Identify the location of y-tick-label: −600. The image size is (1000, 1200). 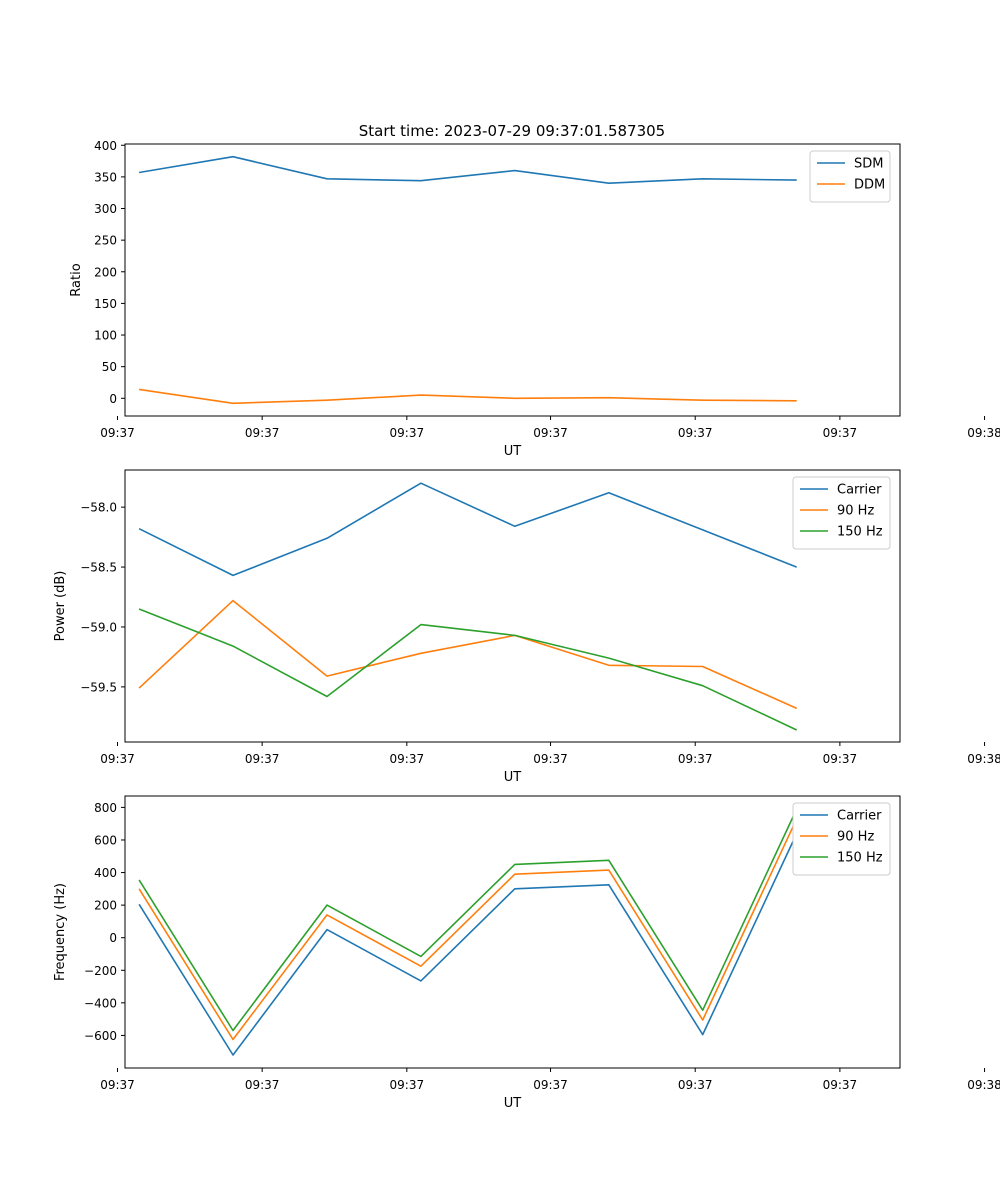
(100, 1036).